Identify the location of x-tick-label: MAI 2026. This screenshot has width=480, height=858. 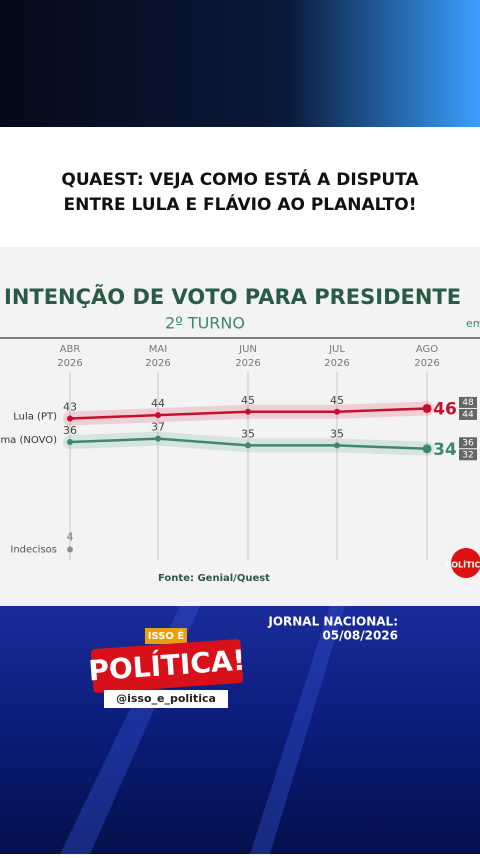
(157, 356).